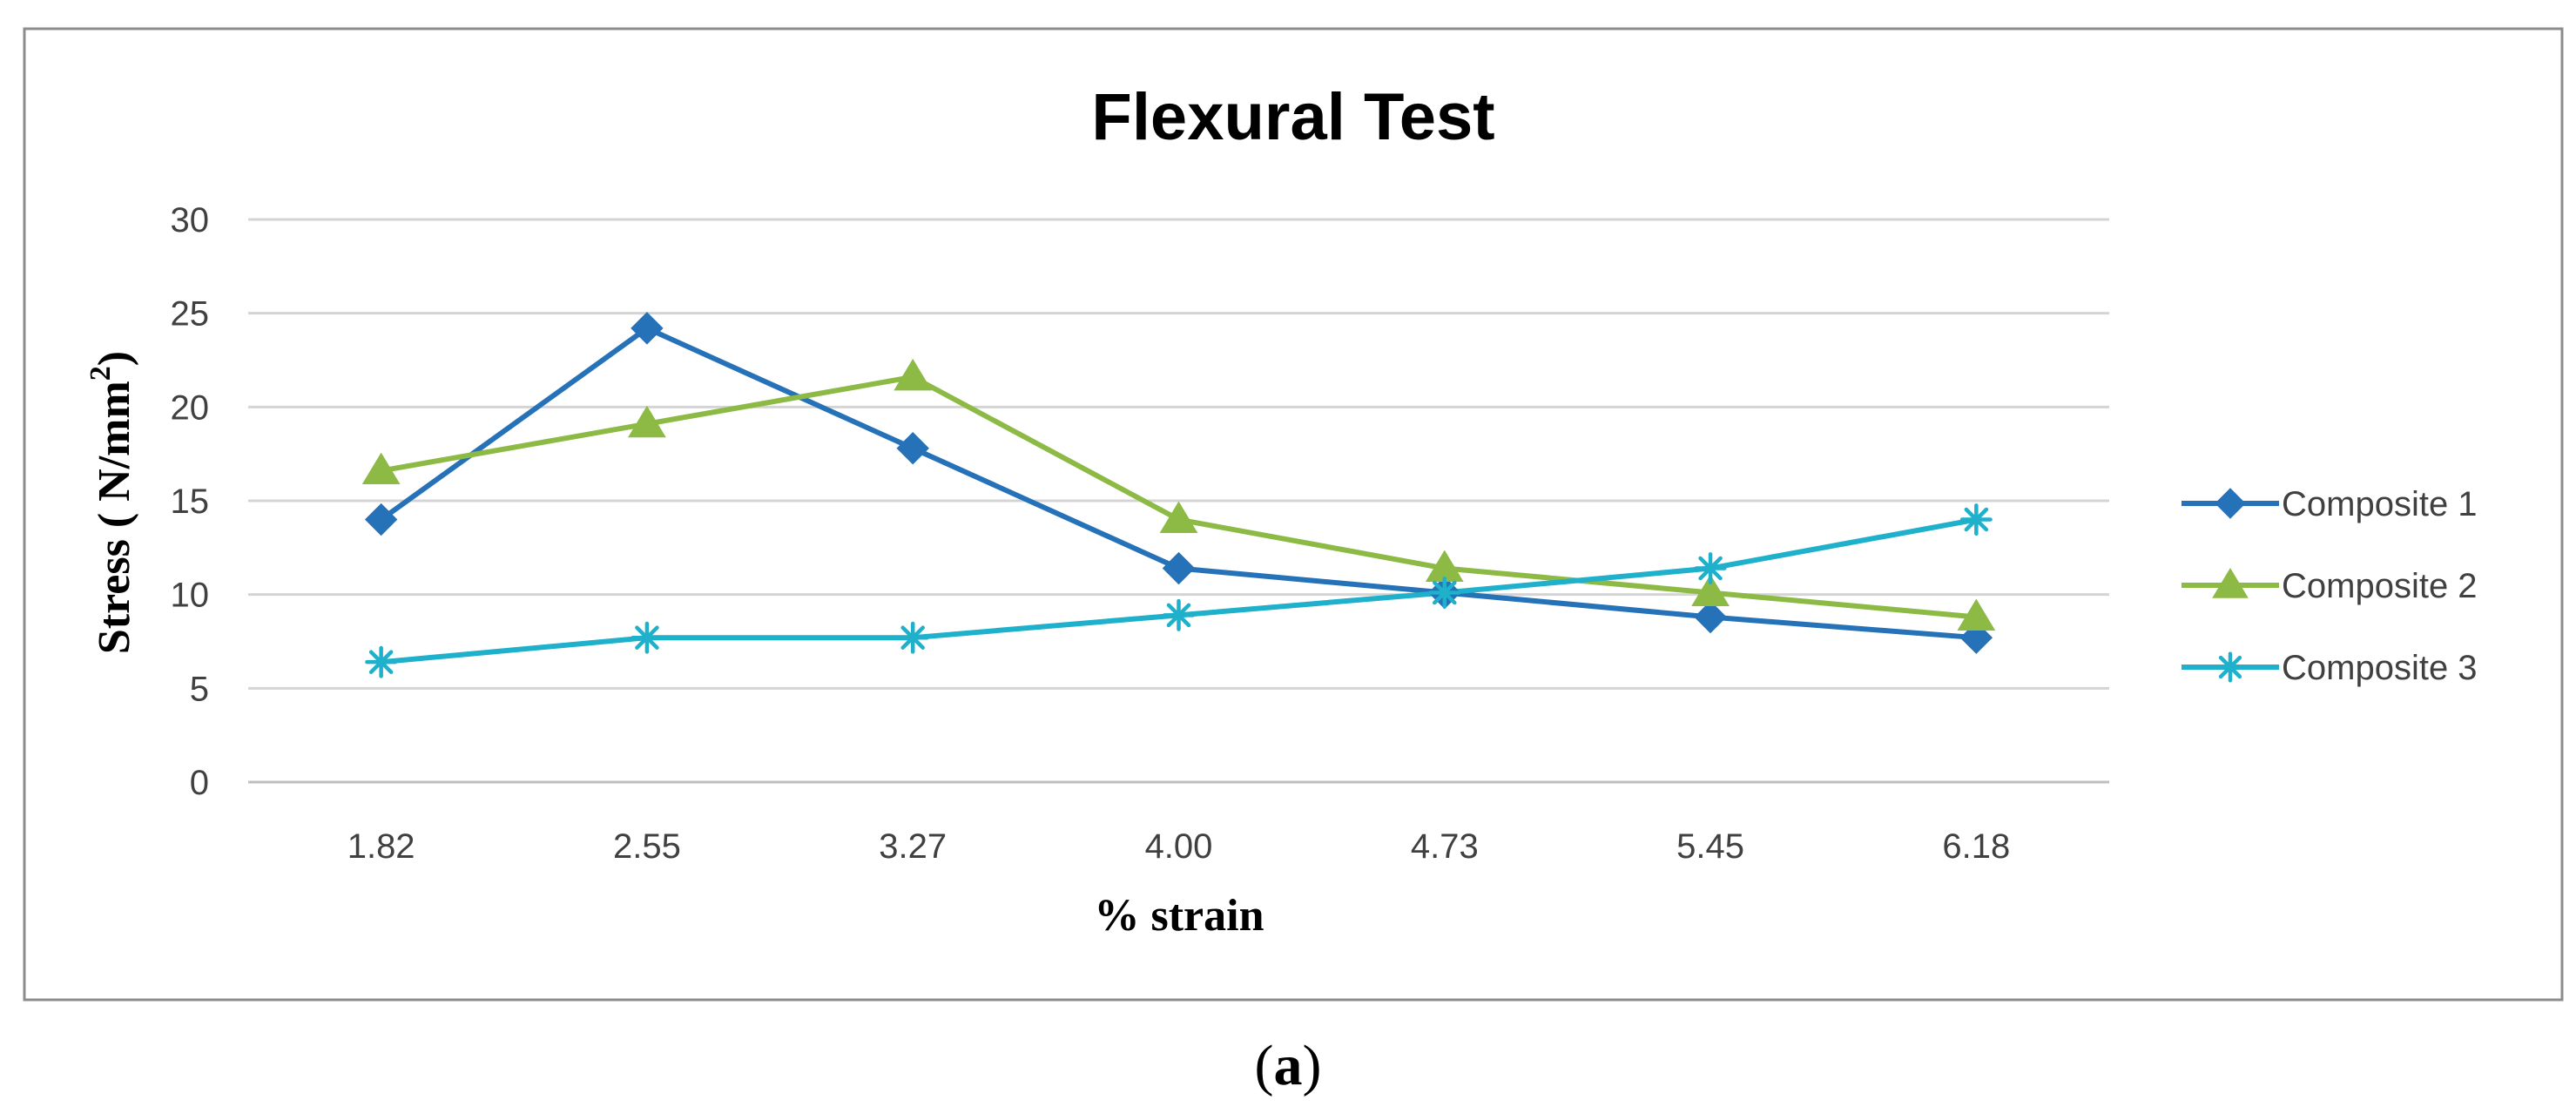 Image resolution: width=2576 pixels, height=1120 pixels. I want to click on legend-series-1: Composite 1, so click(2330, 504).